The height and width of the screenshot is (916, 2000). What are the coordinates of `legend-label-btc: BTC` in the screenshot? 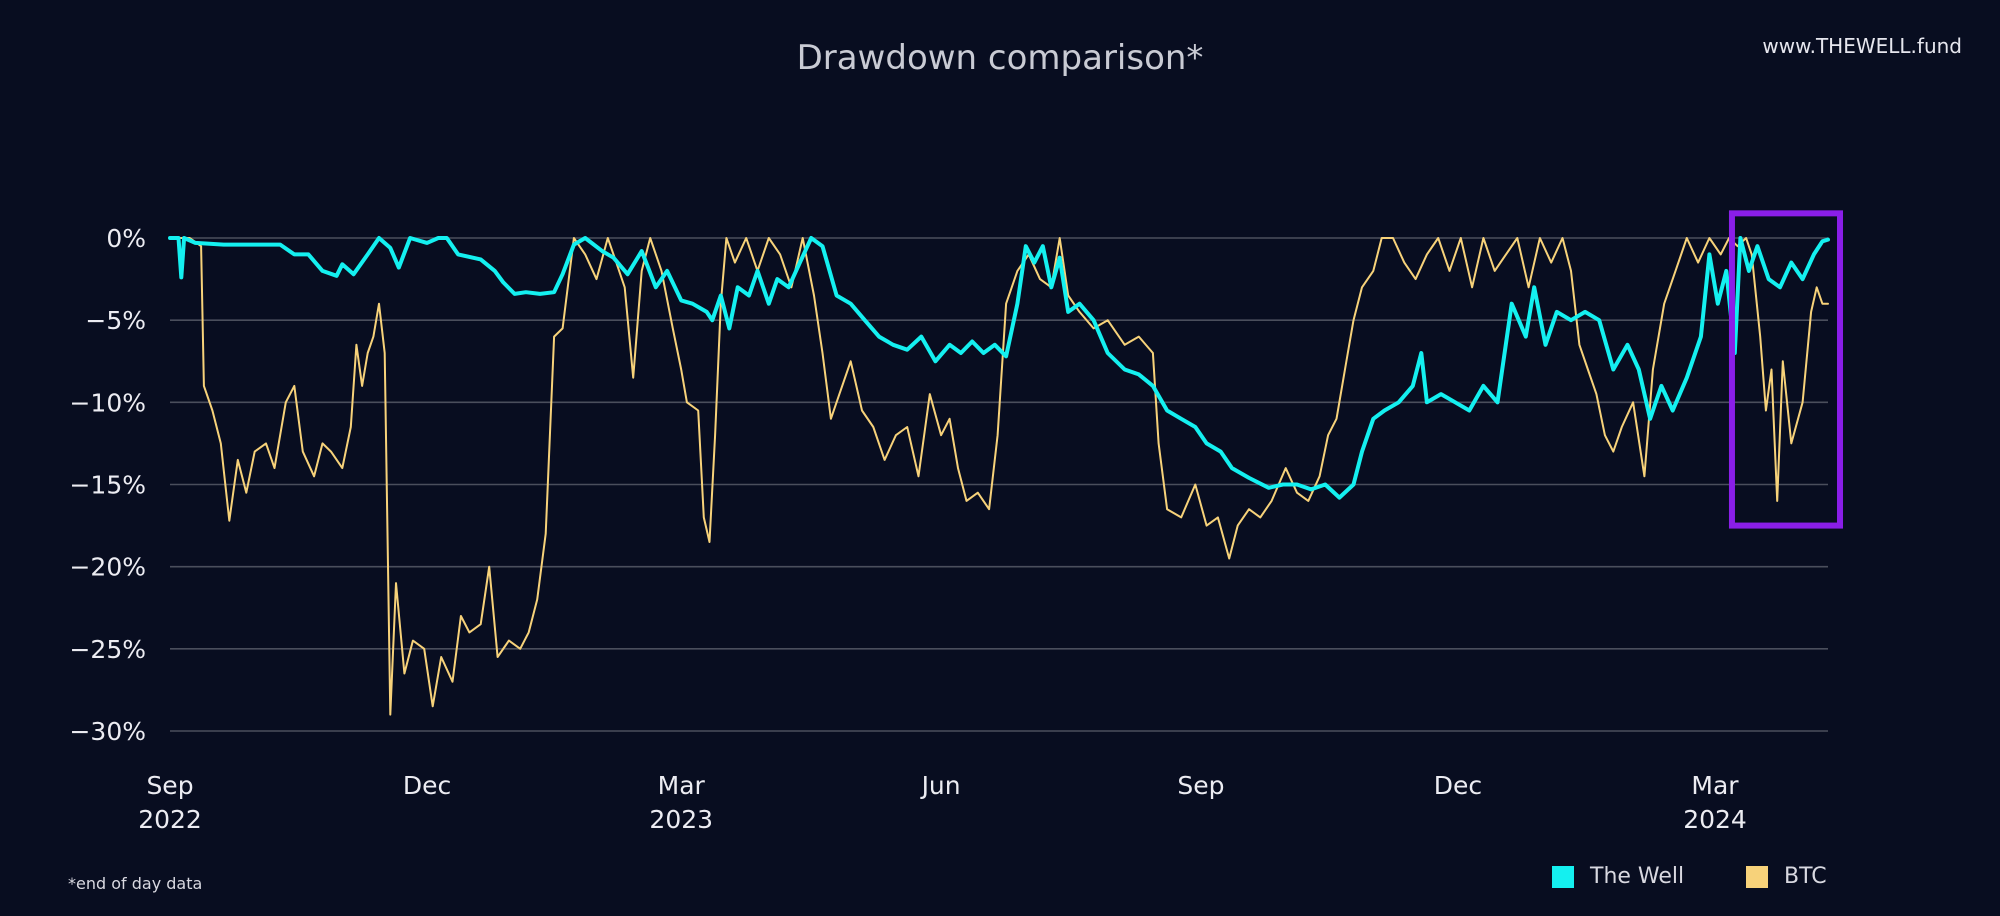 It's located at (1805, 876).